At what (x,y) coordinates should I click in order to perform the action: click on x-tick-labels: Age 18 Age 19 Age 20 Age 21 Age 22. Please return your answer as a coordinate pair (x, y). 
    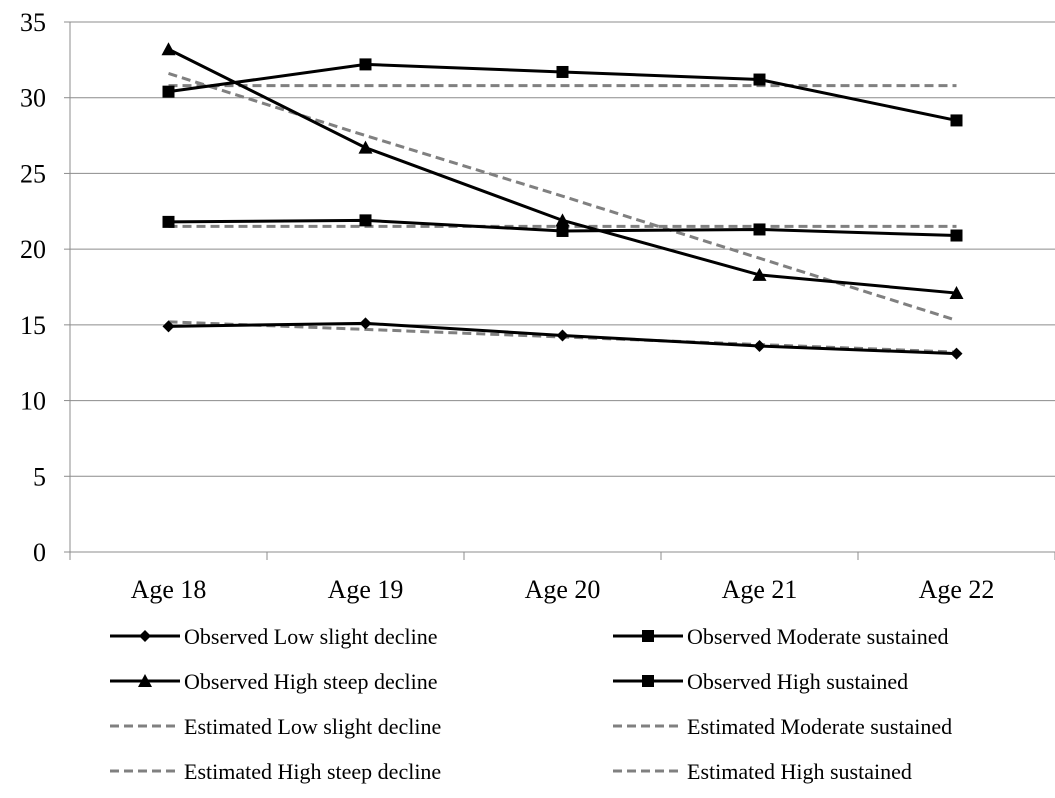
    Looking at the image, I should click on (563, 589).